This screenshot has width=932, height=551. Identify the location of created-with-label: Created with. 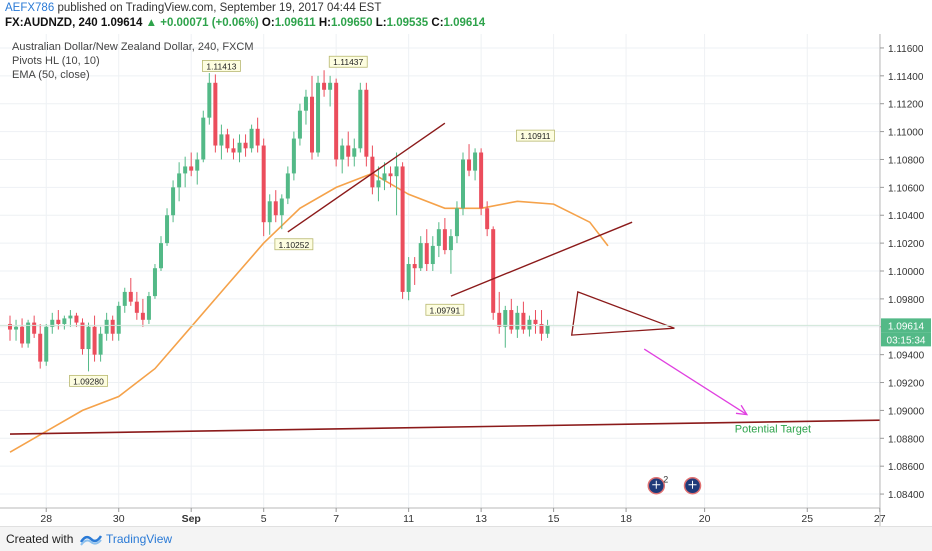
(40, 539).